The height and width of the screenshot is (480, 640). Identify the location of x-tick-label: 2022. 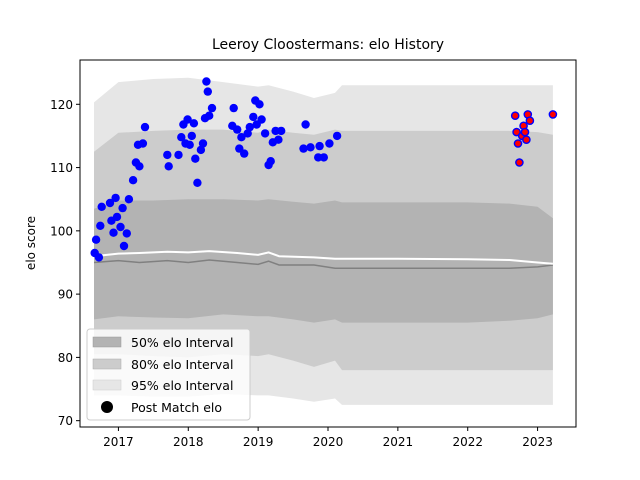
(467, 442).